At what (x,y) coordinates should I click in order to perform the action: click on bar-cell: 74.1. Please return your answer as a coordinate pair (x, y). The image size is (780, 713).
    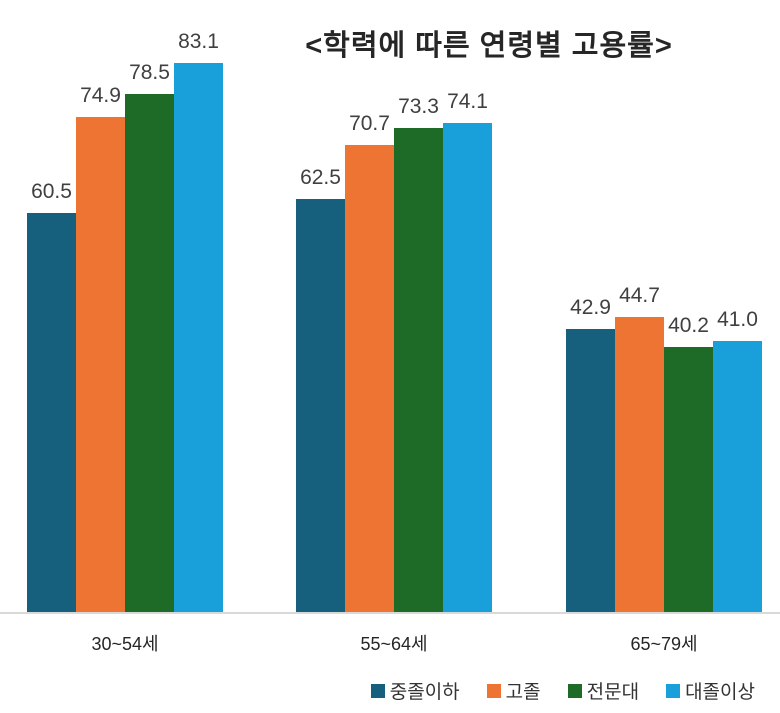
    Looking at the image, I should click on (467, 306).